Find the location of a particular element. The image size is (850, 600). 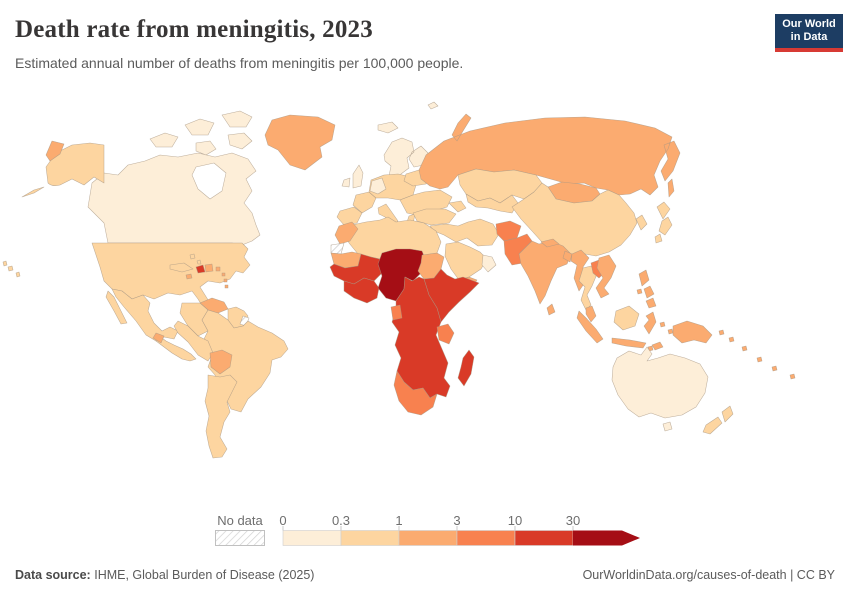

region-iberia is located at coordinates (349, 216).